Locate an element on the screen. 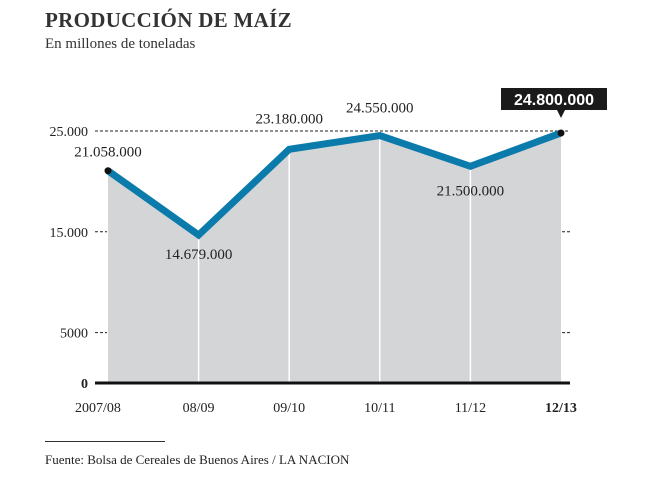  chart-subtitle: En millones de toneladas is located at coordinates (120, 44).